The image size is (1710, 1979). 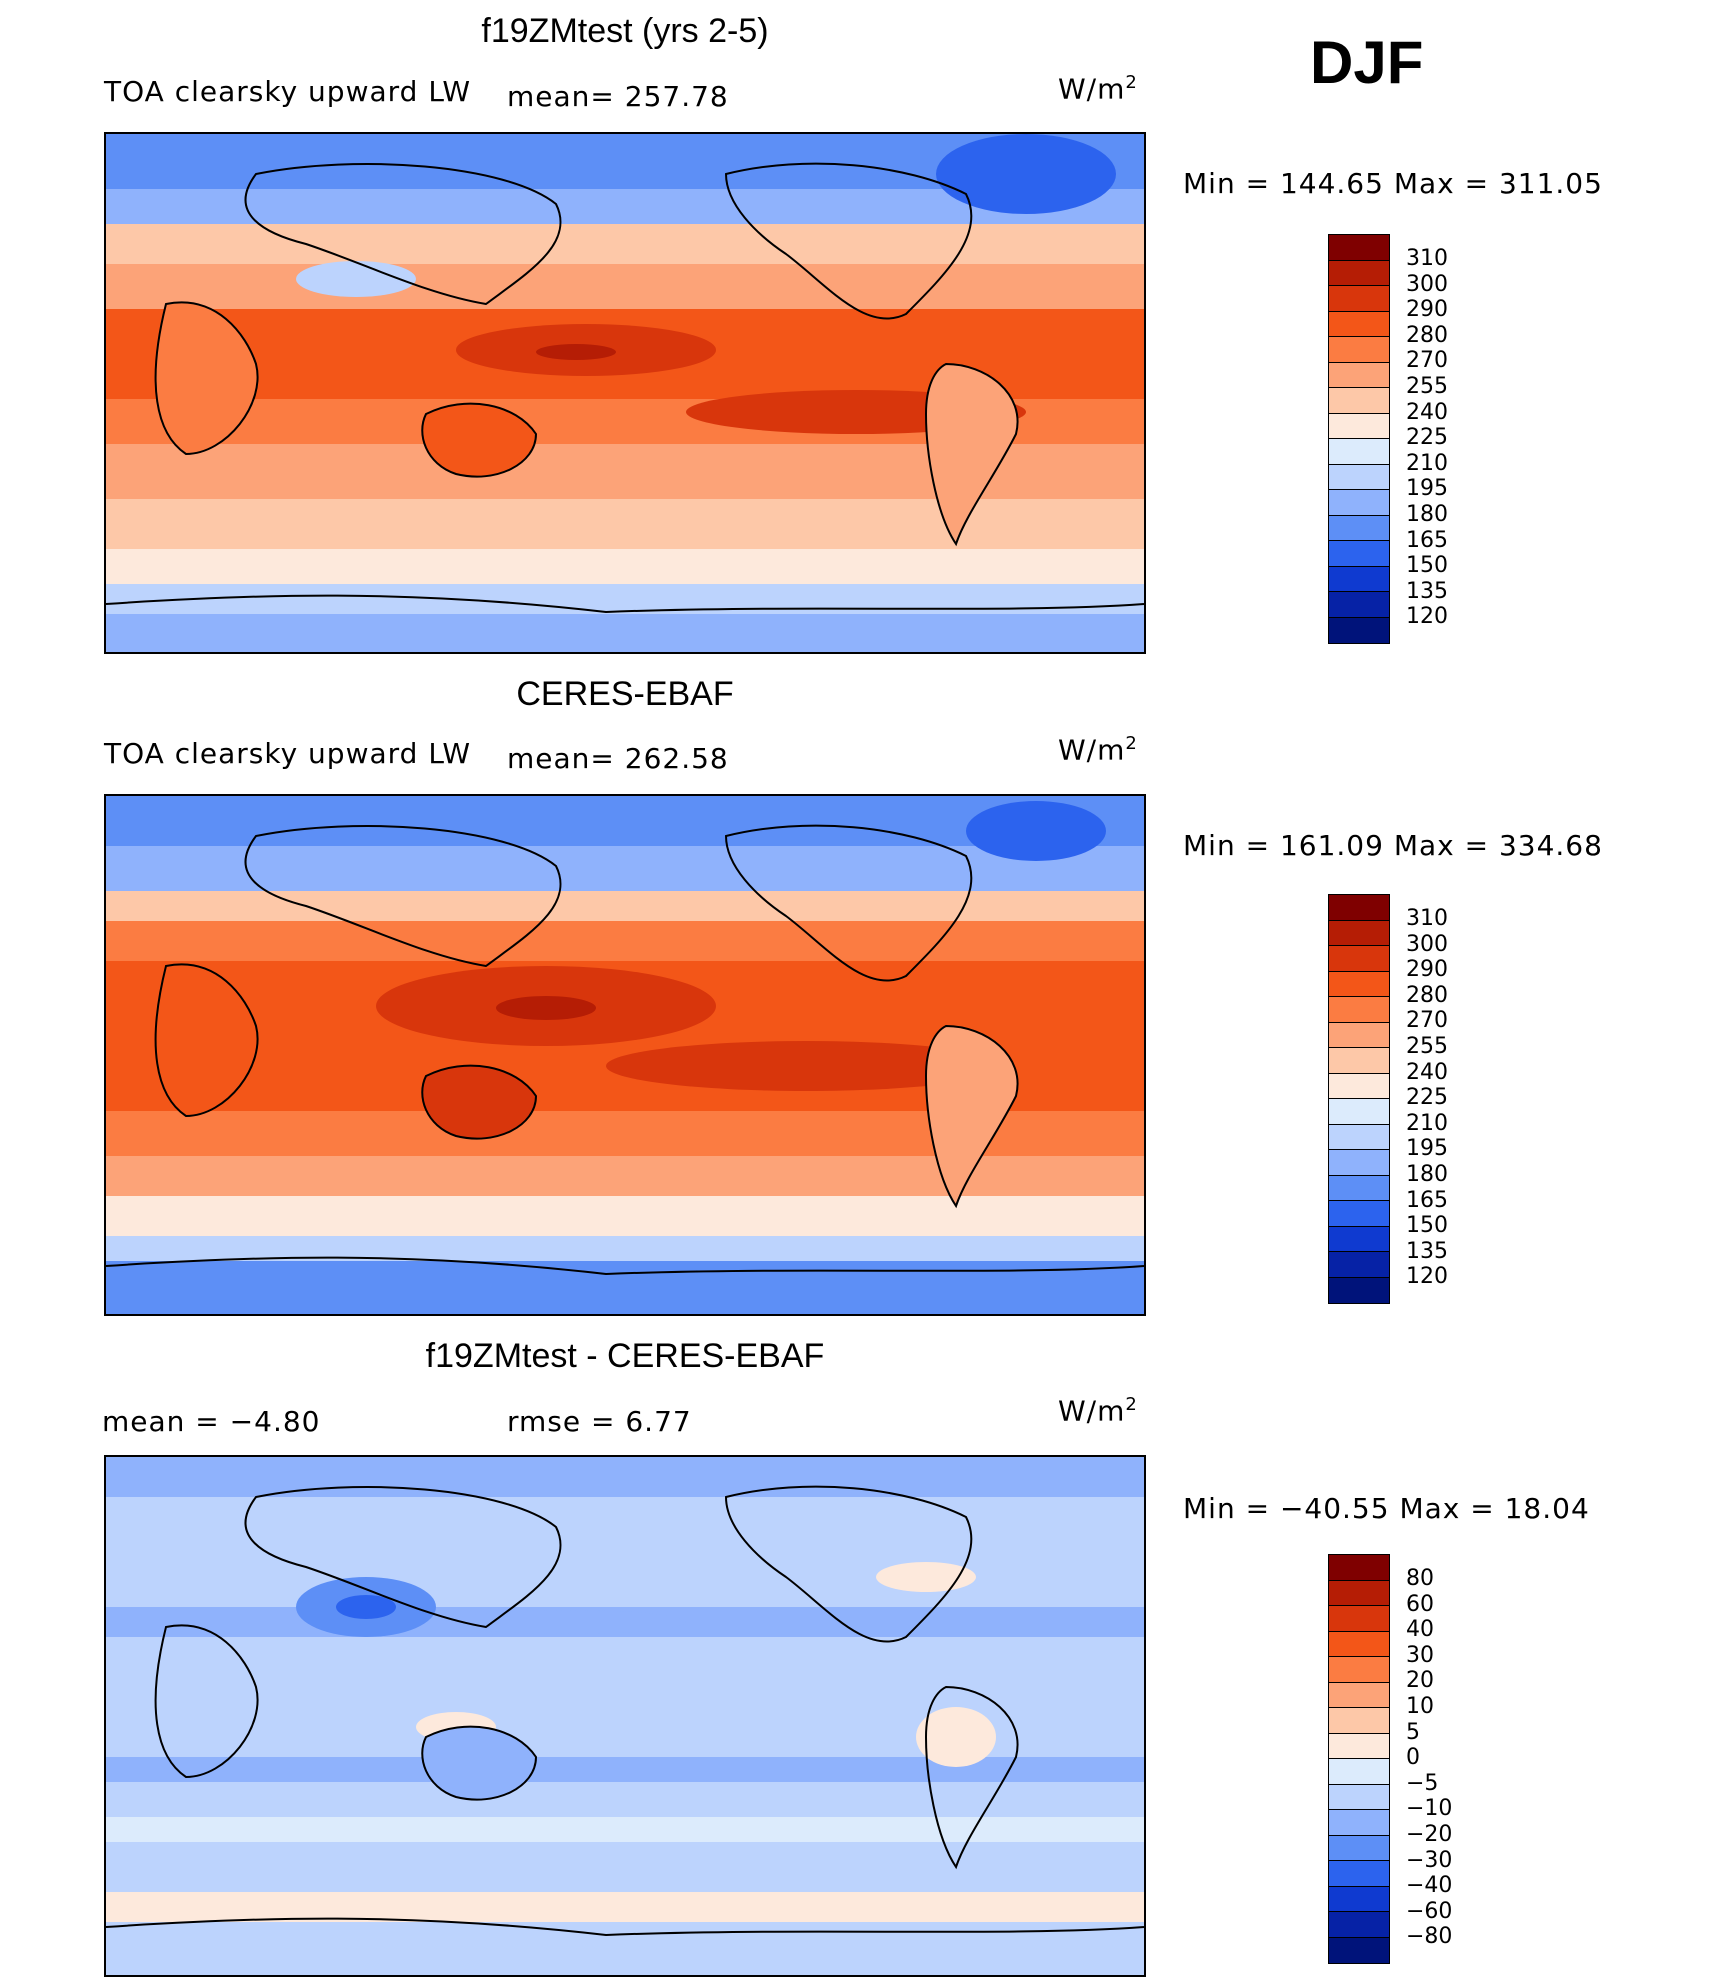 I want to click on colorbar-tick: 270, so click(x=1427, y=361).